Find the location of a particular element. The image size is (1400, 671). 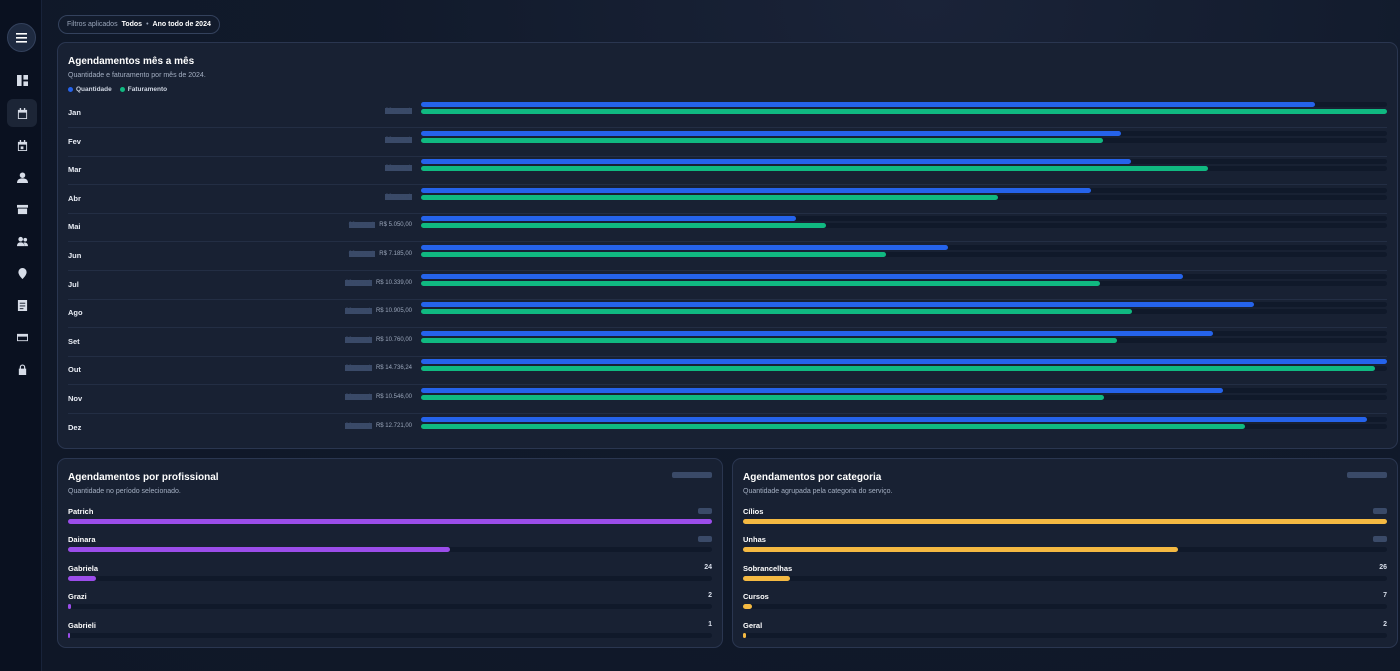

nav-relatorios is located at coordinates (22, 305).